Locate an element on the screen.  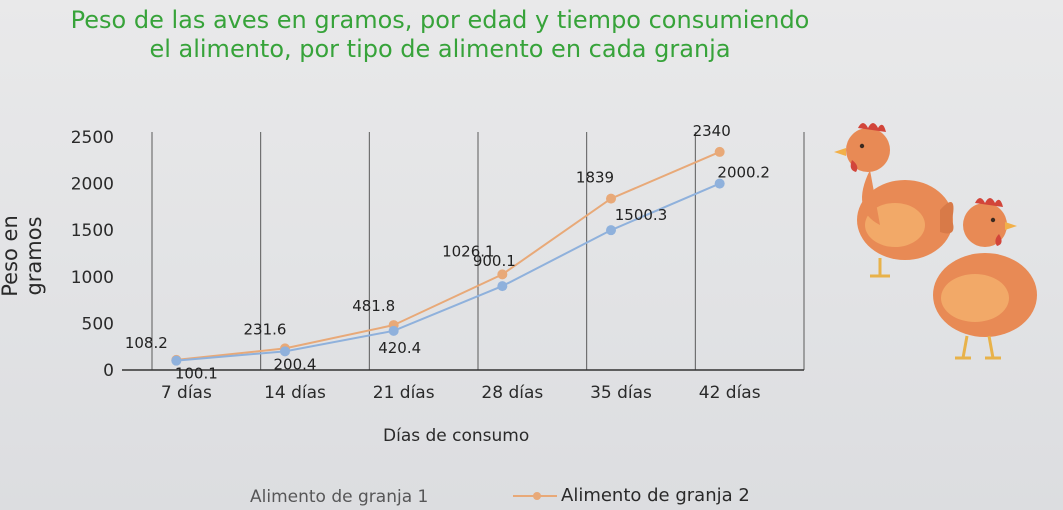
data-label: 1500.3 is located at coordinates (641, 215).